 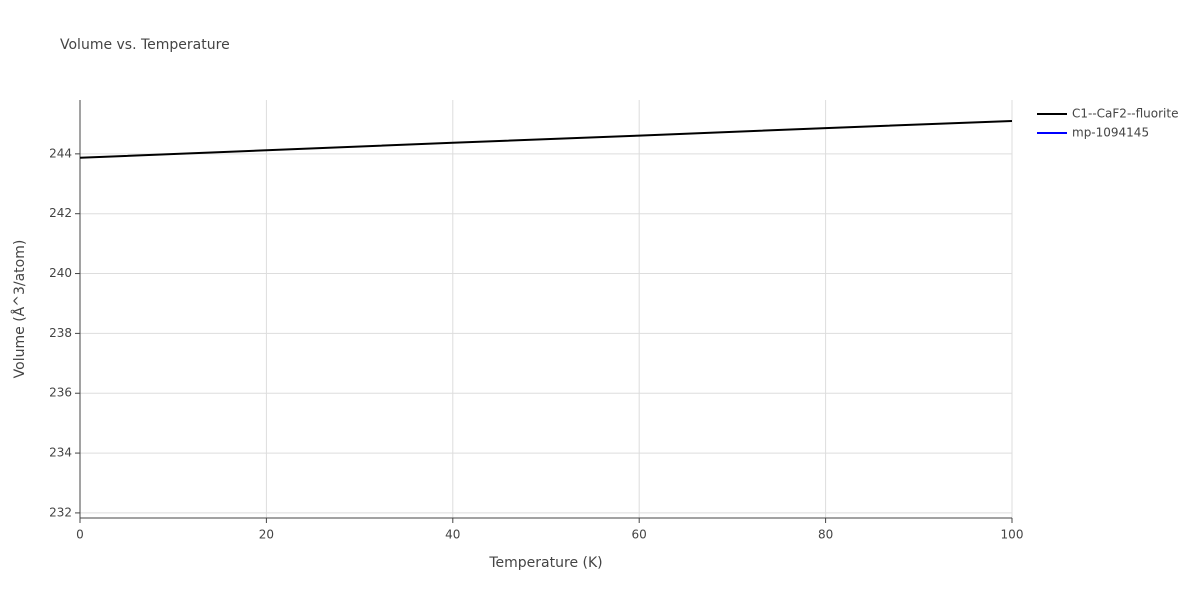 I want to click on x-tick-label: 40, so click(x=452, y=535).